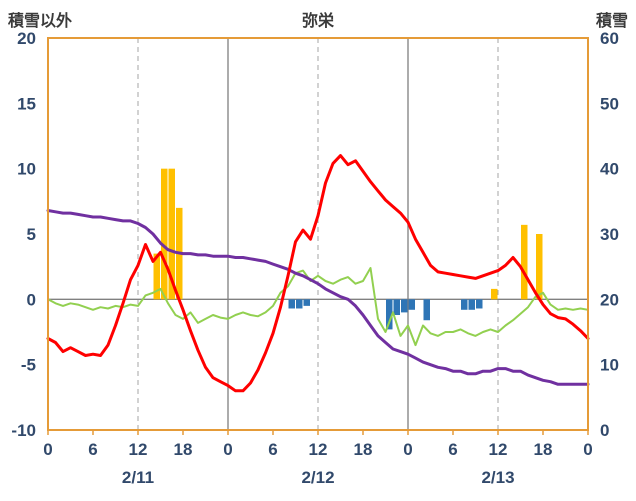 The width and height of the screenshot is (636, 501). Describe the element at coordinates (609, 103) in the screenshot. I see `right-axis-tick-label: 50` at that location.